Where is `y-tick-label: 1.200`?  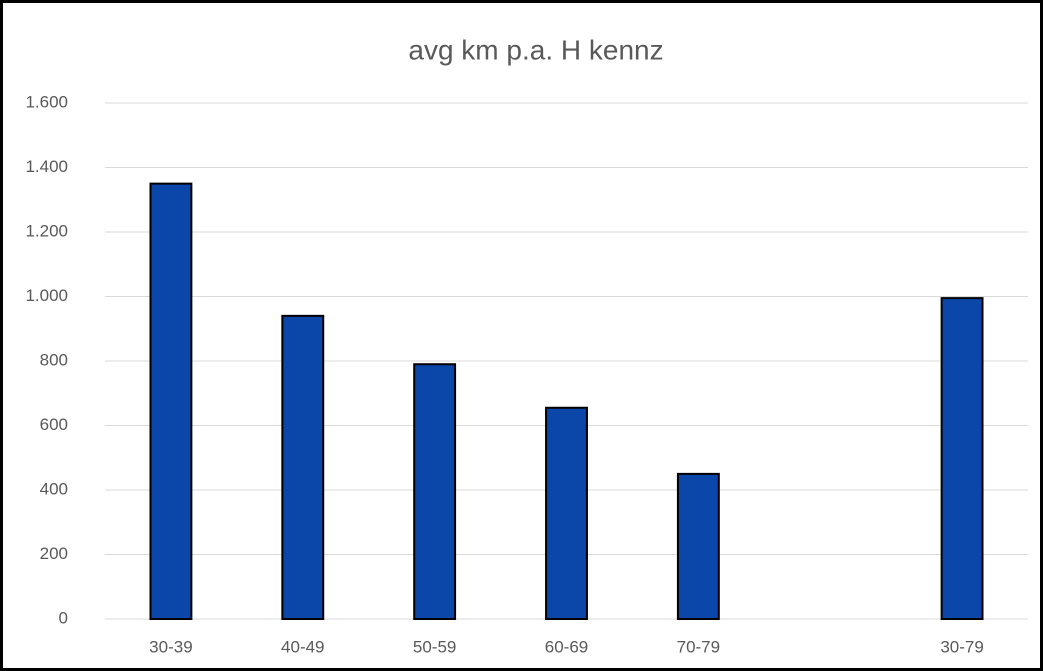
y-tick-label: 1.200 is located at coordinates (46, 230).